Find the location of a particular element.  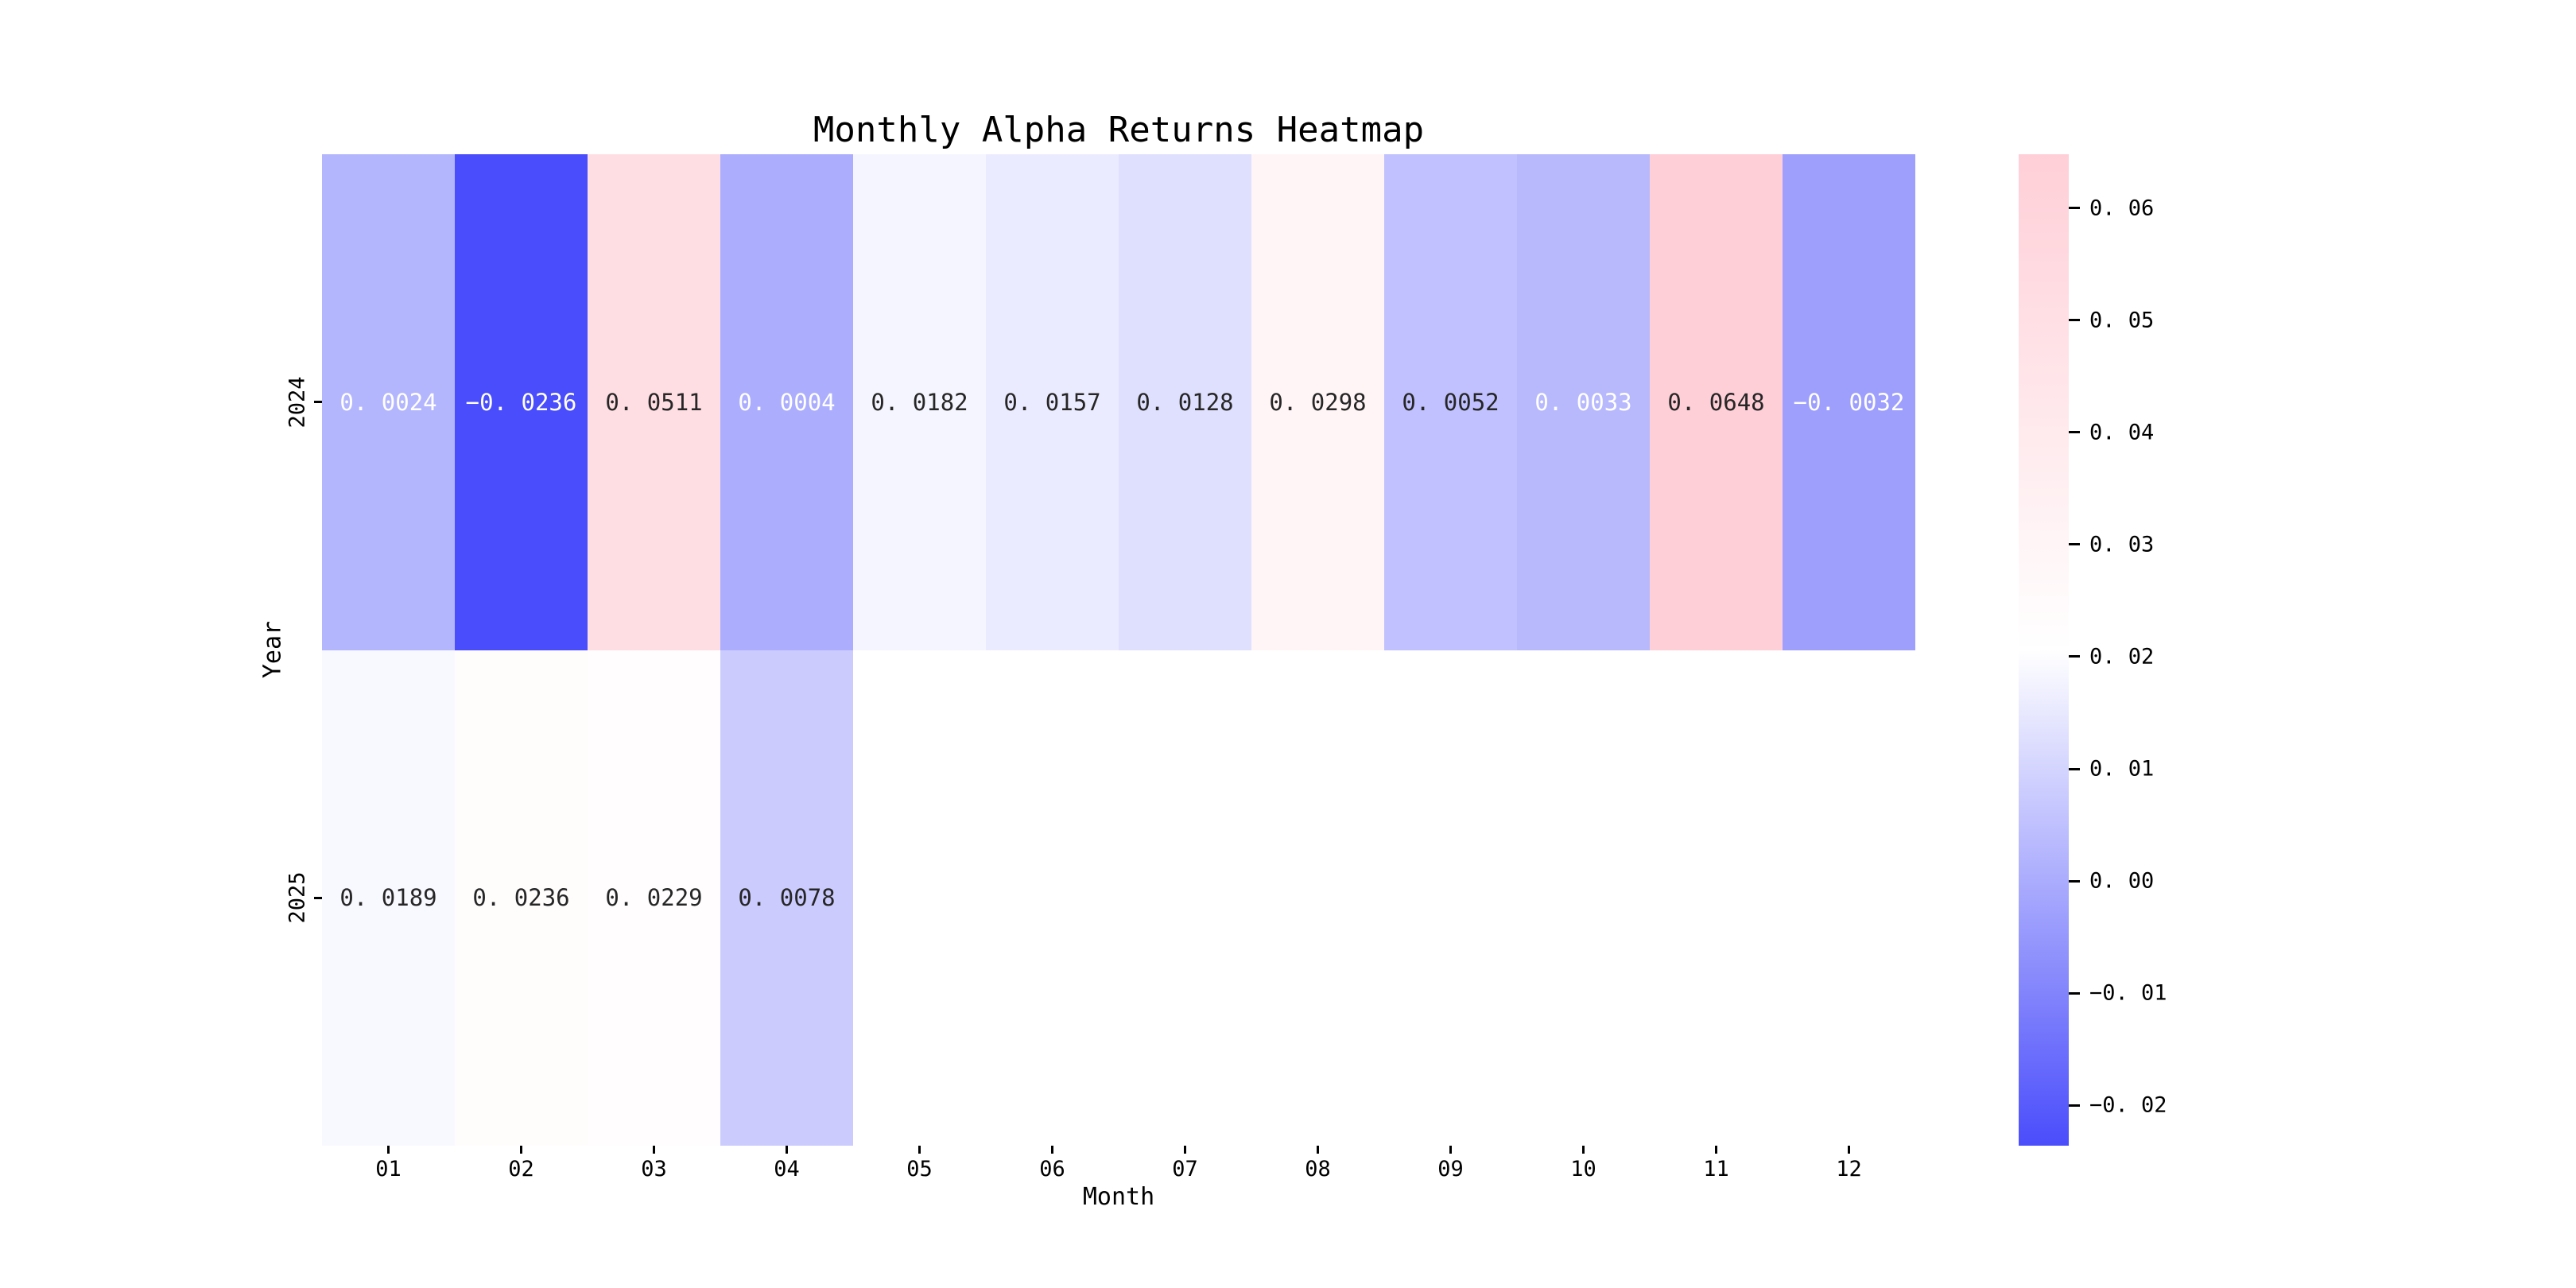

colorbar-tick-label: 0. 06 is located at coordinates (2122, 209).